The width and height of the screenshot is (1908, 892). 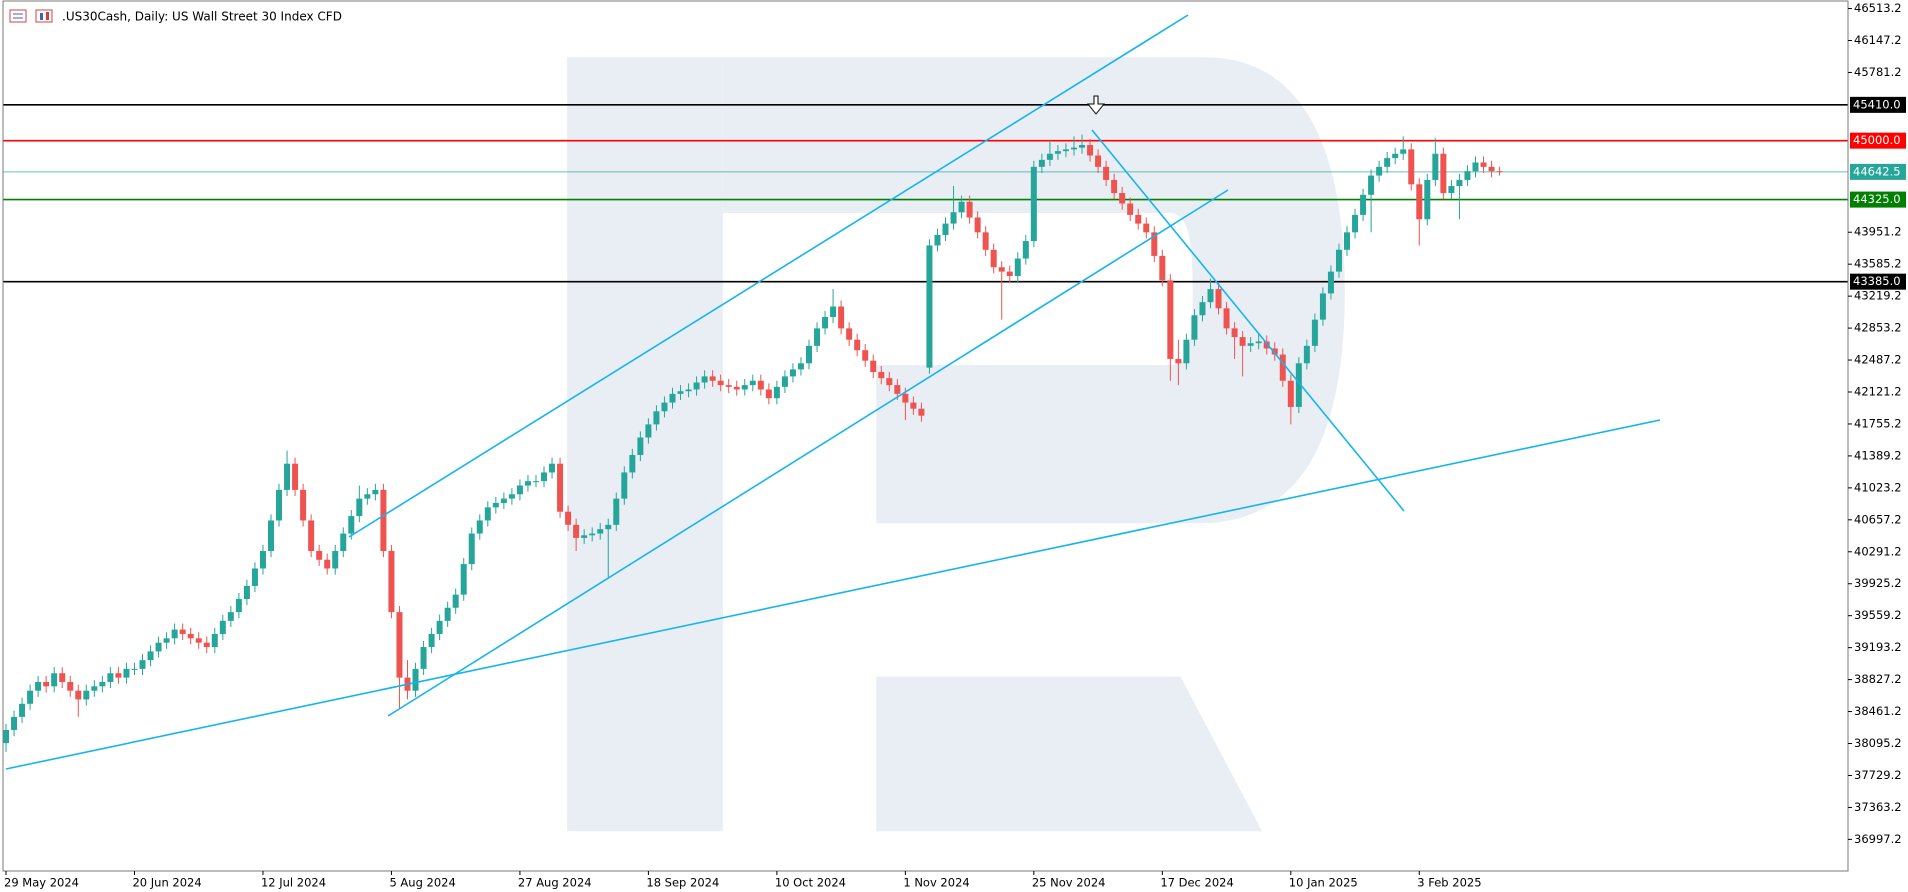 I want to click on y-tick-label: 46147.2, so click(x=1878, y=40).